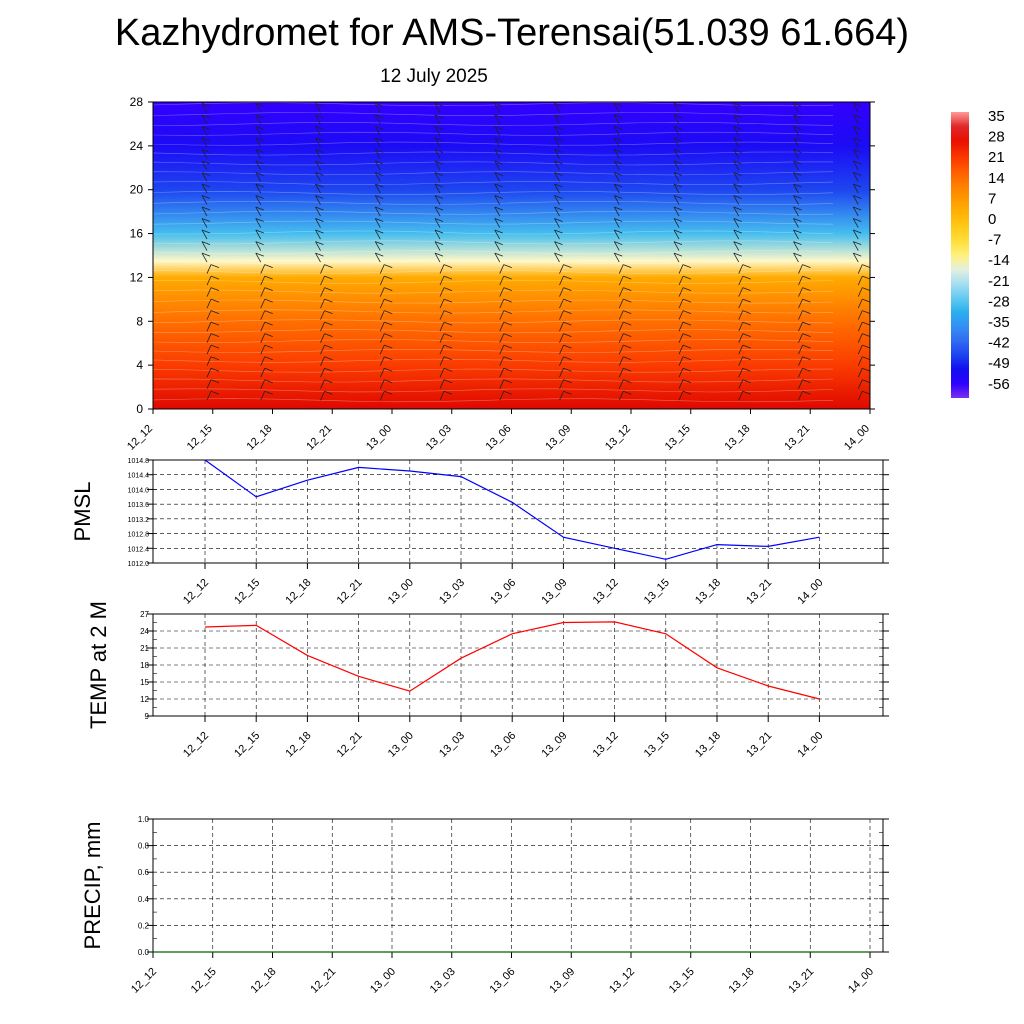  I want to click on y-tick-label: 20, so click(137, 190).